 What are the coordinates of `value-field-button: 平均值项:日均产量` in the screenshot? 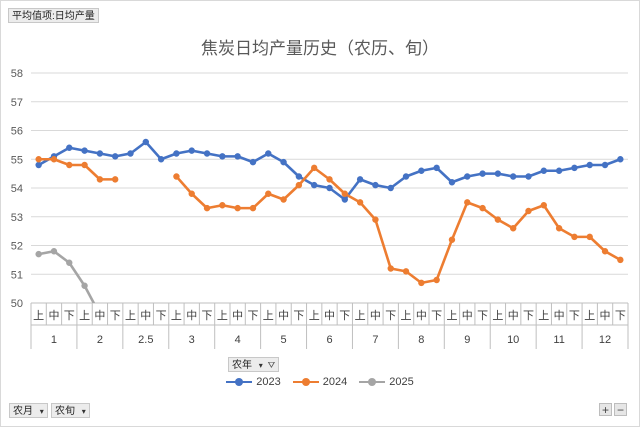 It's located at (53, 15).